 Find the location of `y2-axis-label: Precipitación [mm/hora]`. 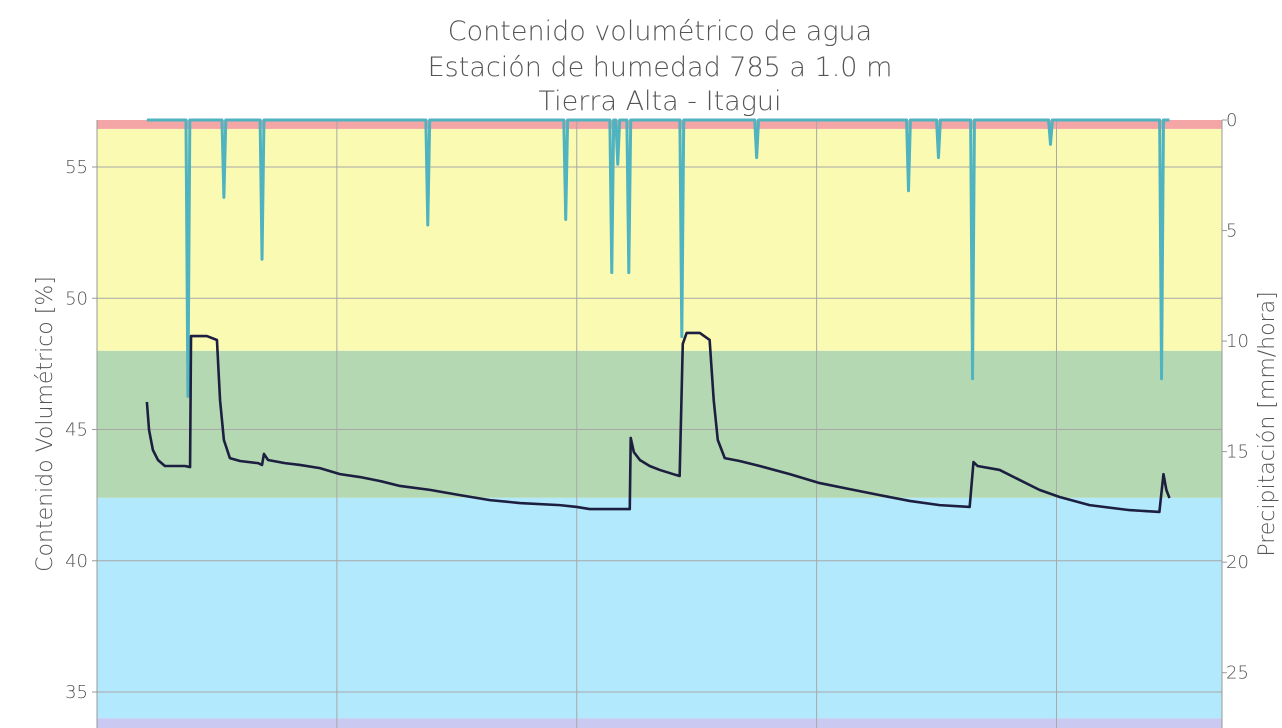

y2-axis-label: Precipitación [mm/hora] is located at coordinates (1267, 423).